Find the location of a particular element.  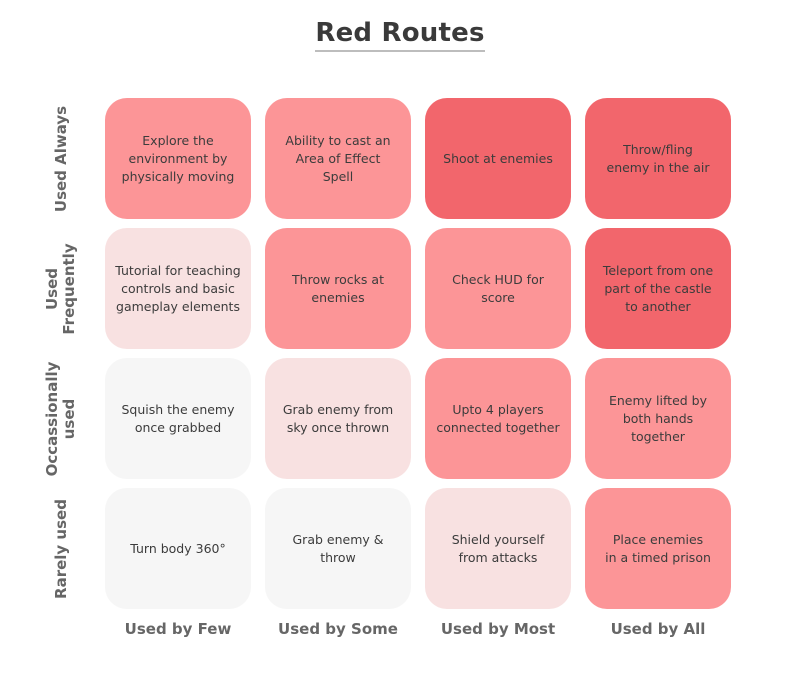

page-title: Red Routes is located at coordinates (400, 35).